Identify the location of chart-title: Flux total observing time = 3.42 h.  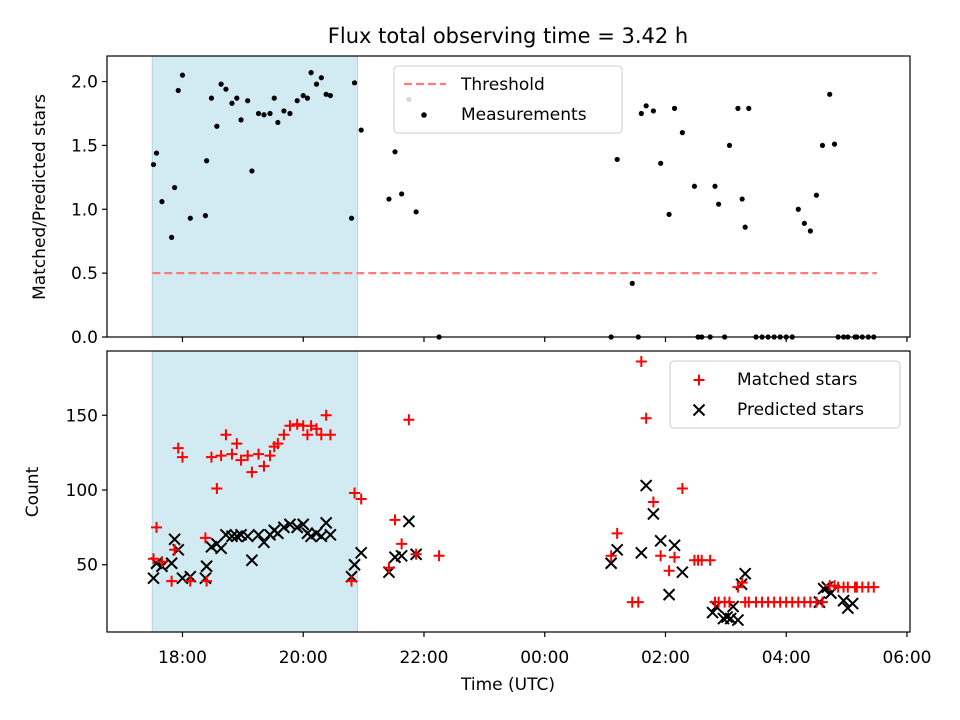
(508, 36).